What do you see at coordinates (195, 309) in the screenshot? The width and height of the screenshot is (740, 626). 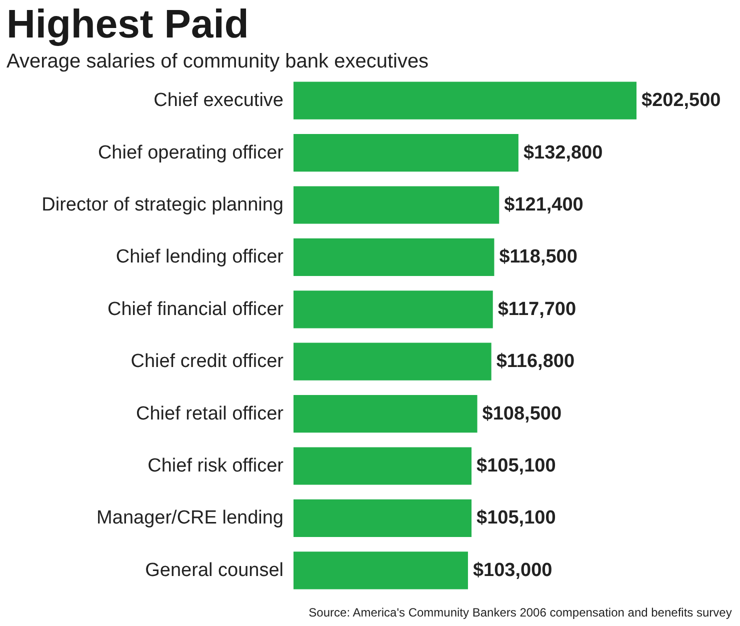 I see `y-tick-label: Chief financial officer` at bounding box center [195, 309].